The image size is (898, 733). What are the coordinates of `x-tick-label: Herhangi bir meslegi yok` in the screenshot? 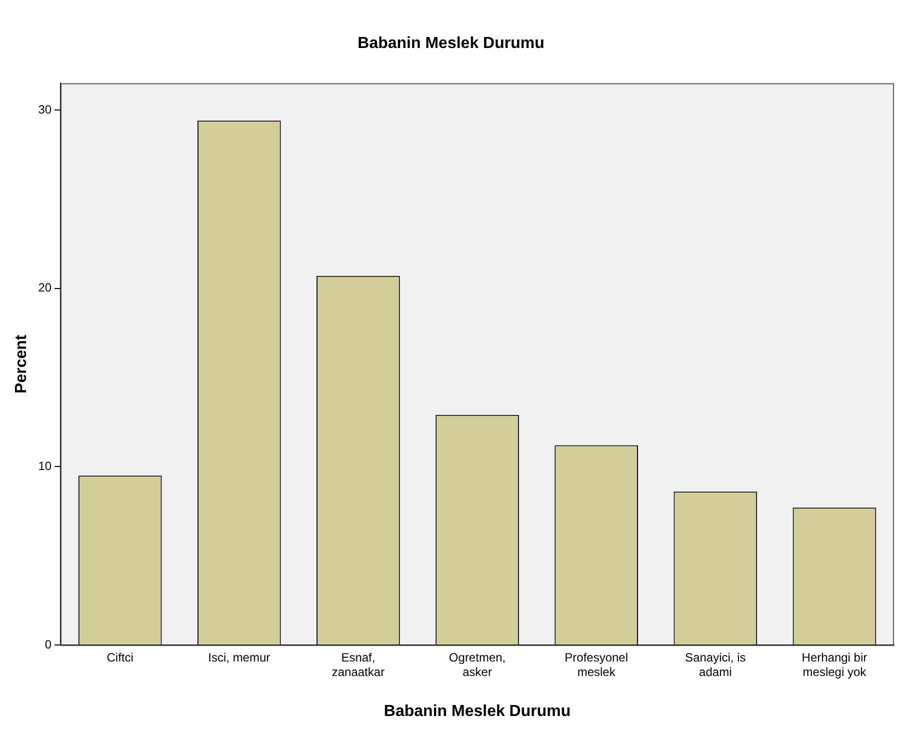 It's located at (835, 664).